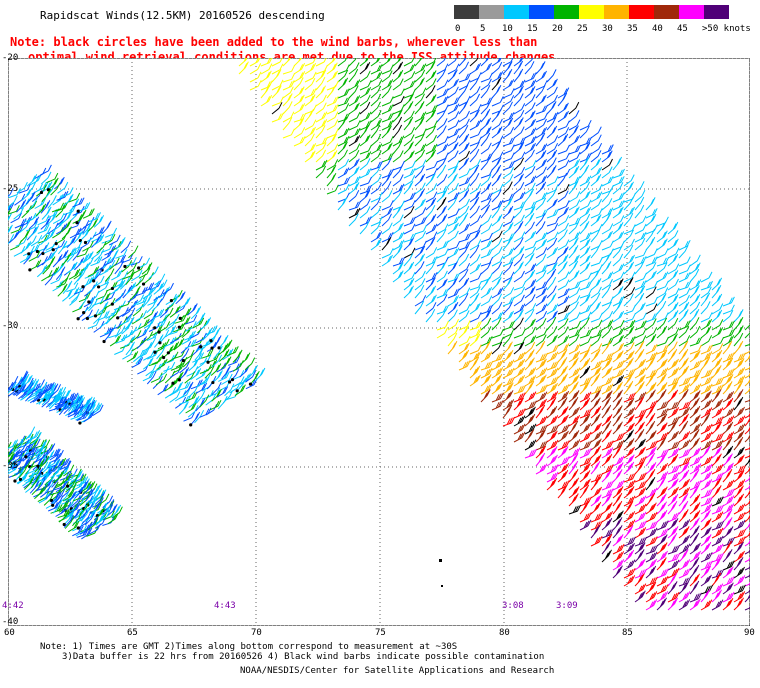  Describe the element at coordinates (567, 606) in the screenshot. I see `time-label: 3:09` at that location.